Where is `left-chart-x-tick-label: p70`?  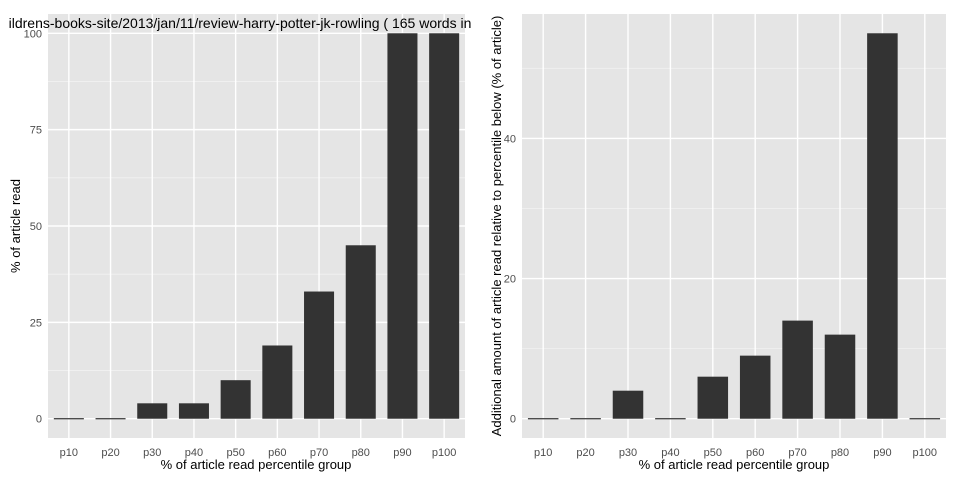 left-chart-x-tick-label: p70 is located at coordinates (319, 453).